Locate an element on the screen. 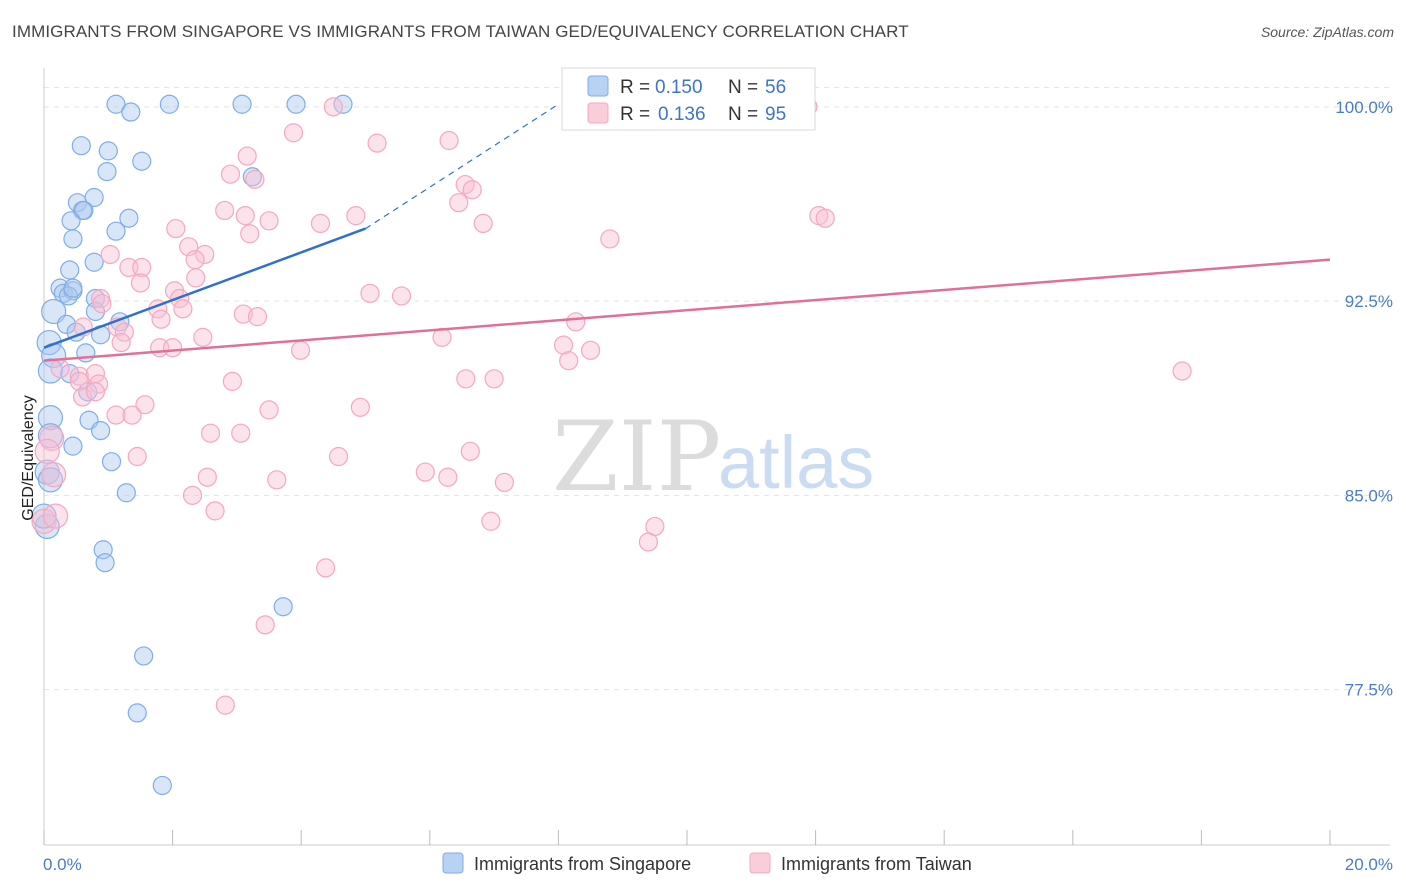 This screenshot has height=892, width=1406. r-label-2: R = is located at coordinates (635, 114).